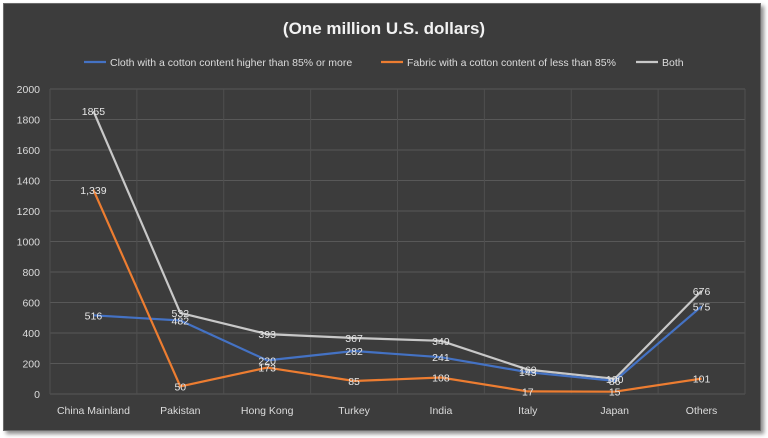 Image resolution: width=768 pixels, height=438 pixels. Describe the element at coordinates (660, 63) in the screenshot. I see `legend-item: Both` at that location.